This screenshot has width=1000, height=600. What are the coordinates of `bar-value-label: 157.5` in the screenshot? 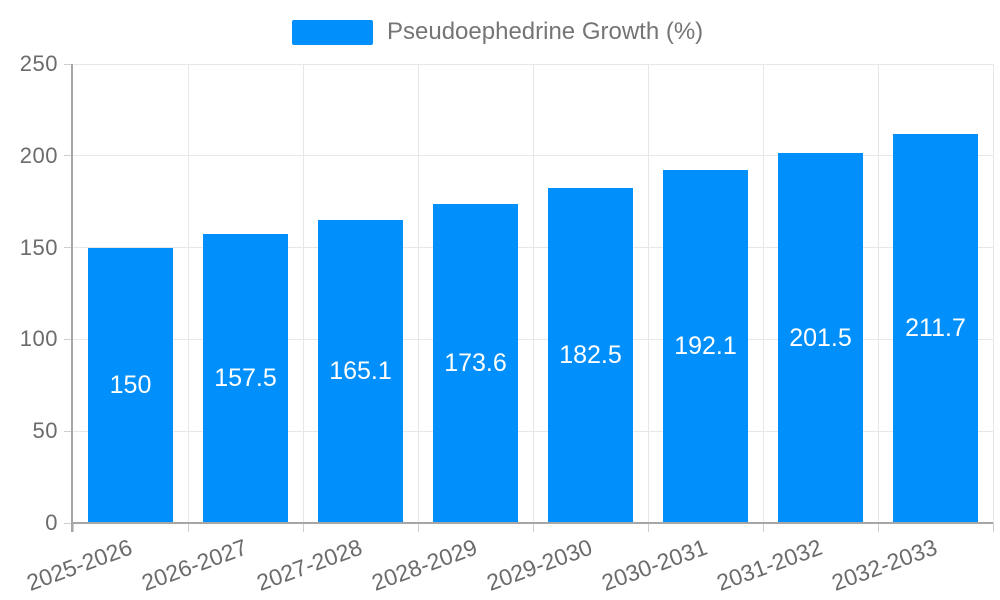 It's located at (245, 377).